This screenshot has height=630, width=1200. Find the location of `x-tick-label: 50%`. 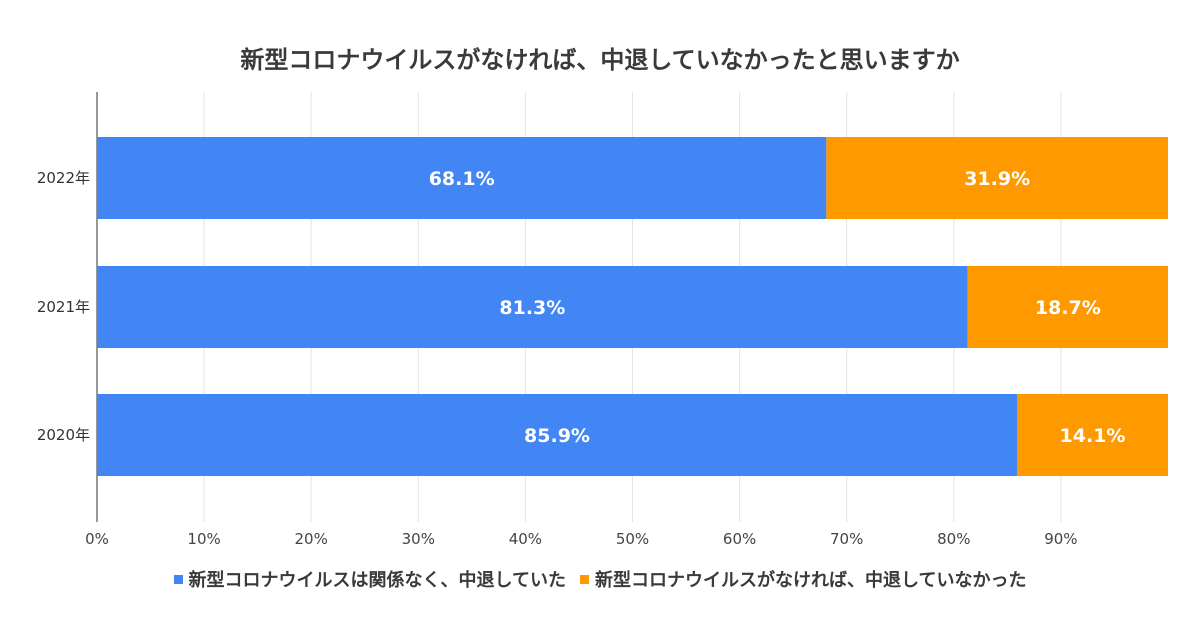

x-tick-label: 50% is located at coordinates (632, 539).